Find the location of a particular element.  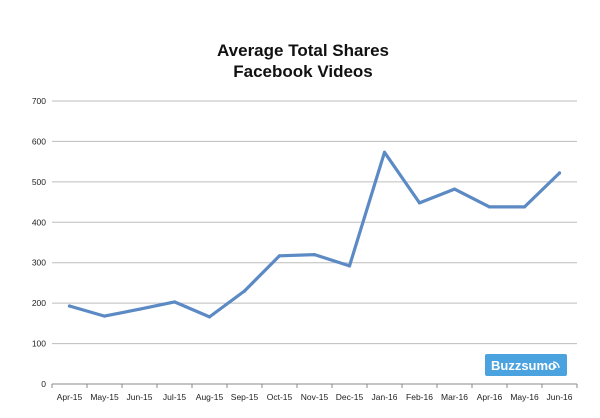

x-tick-label: May-15 is located at coordinates (104, 397).